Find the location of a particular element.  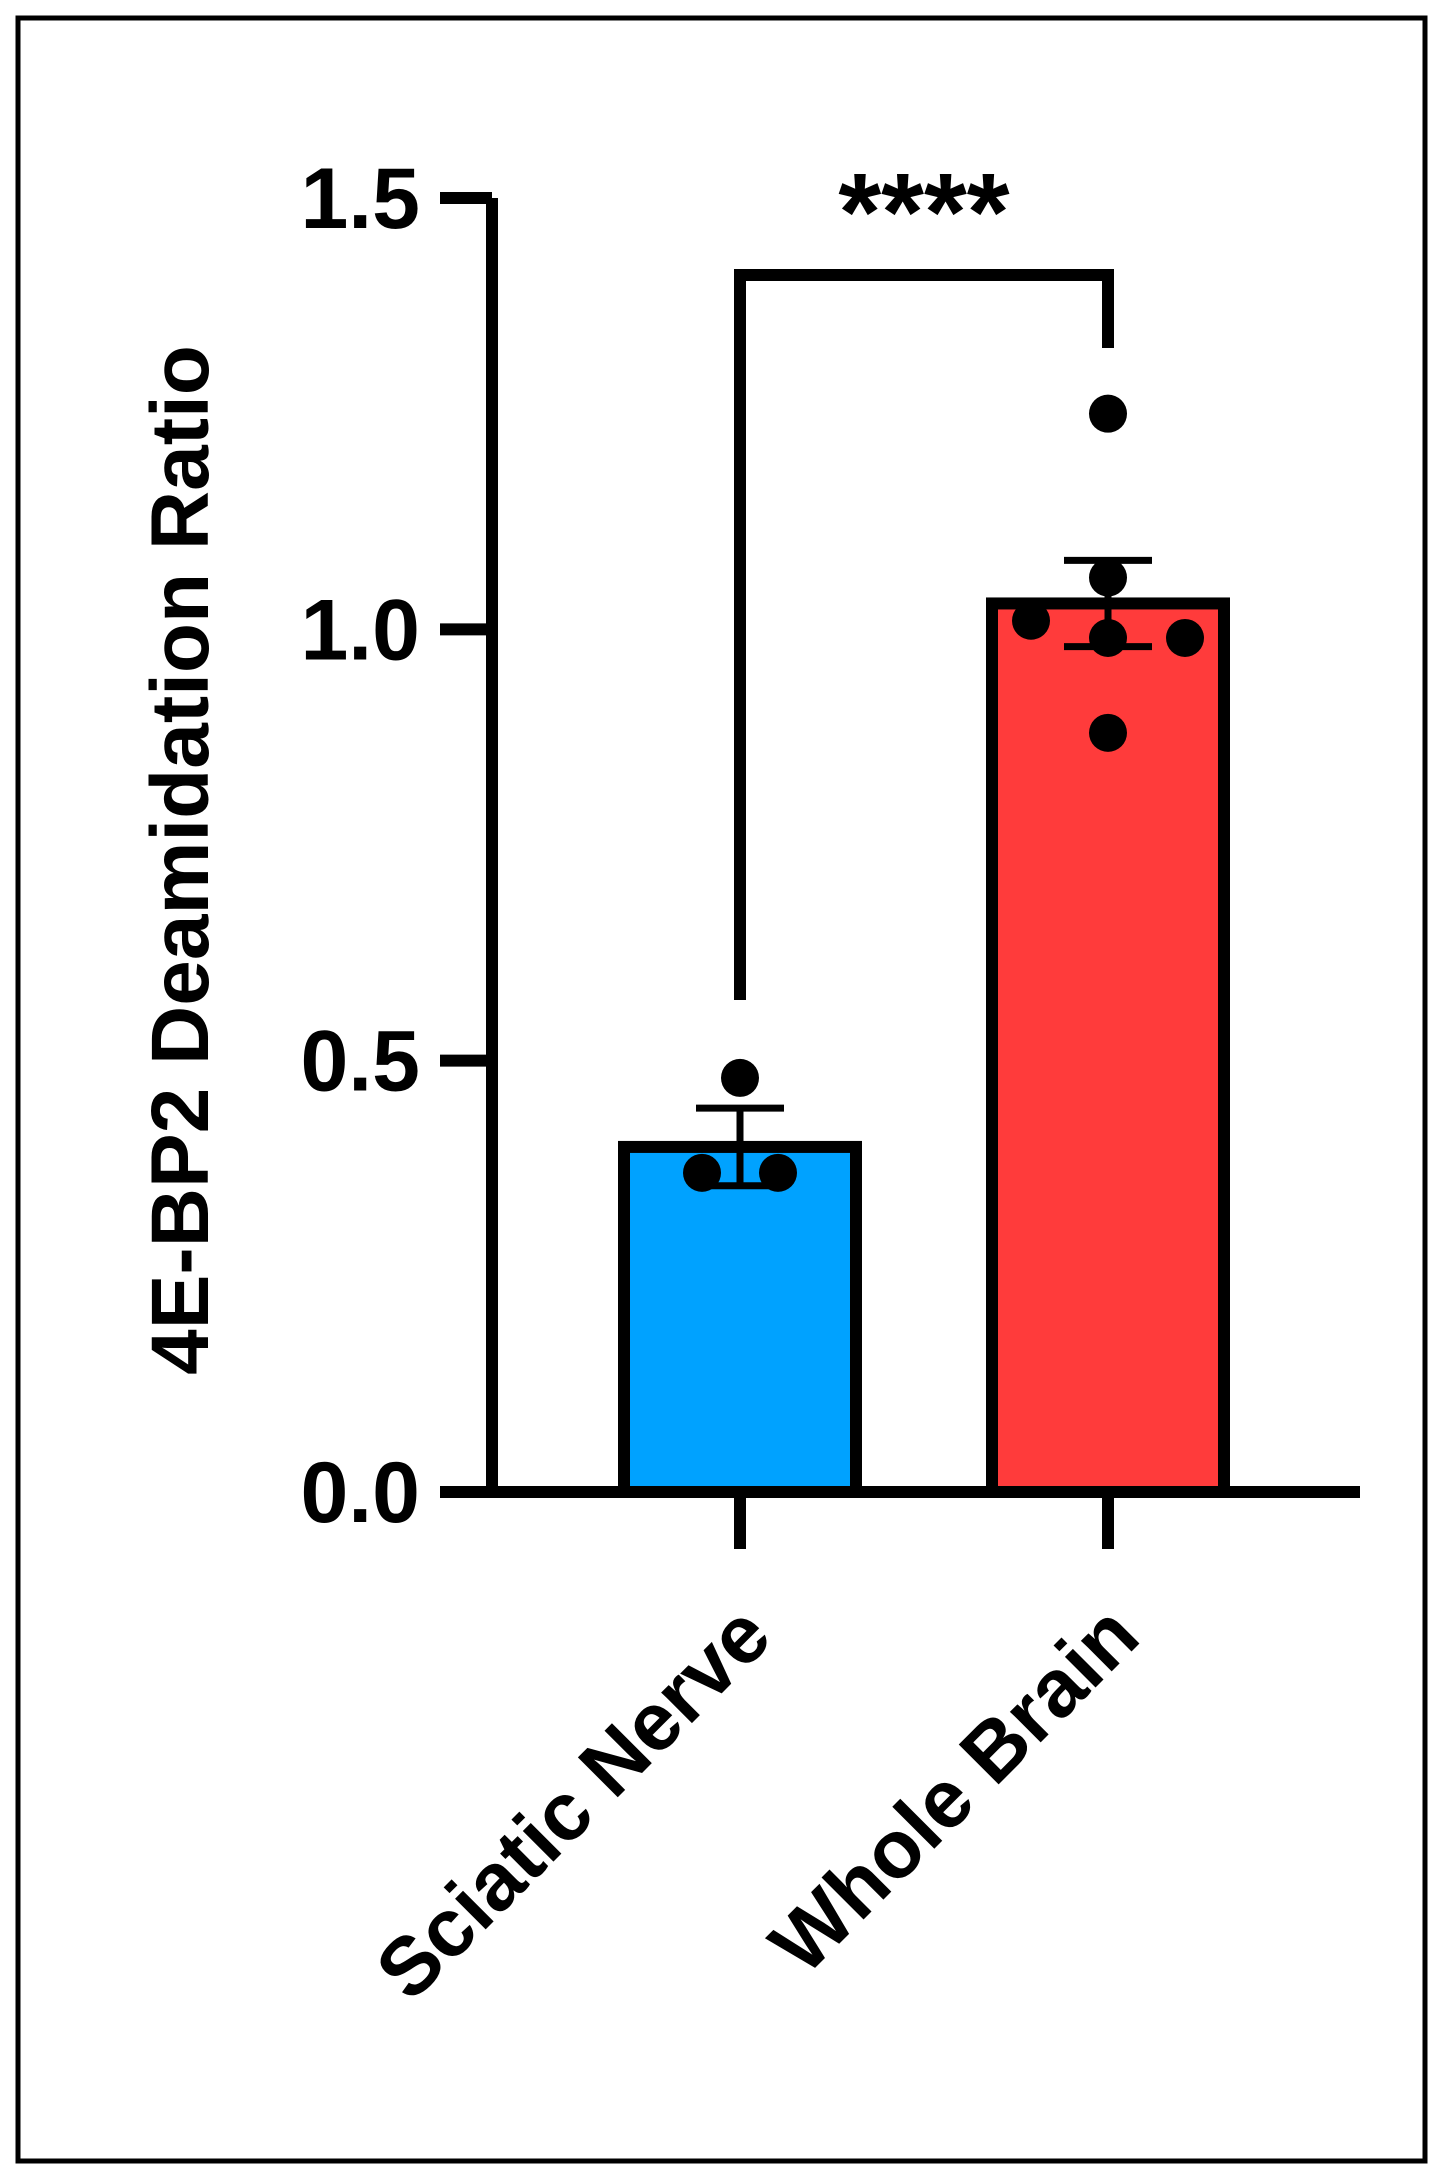

points-layer is located at coordinates (943, 793).